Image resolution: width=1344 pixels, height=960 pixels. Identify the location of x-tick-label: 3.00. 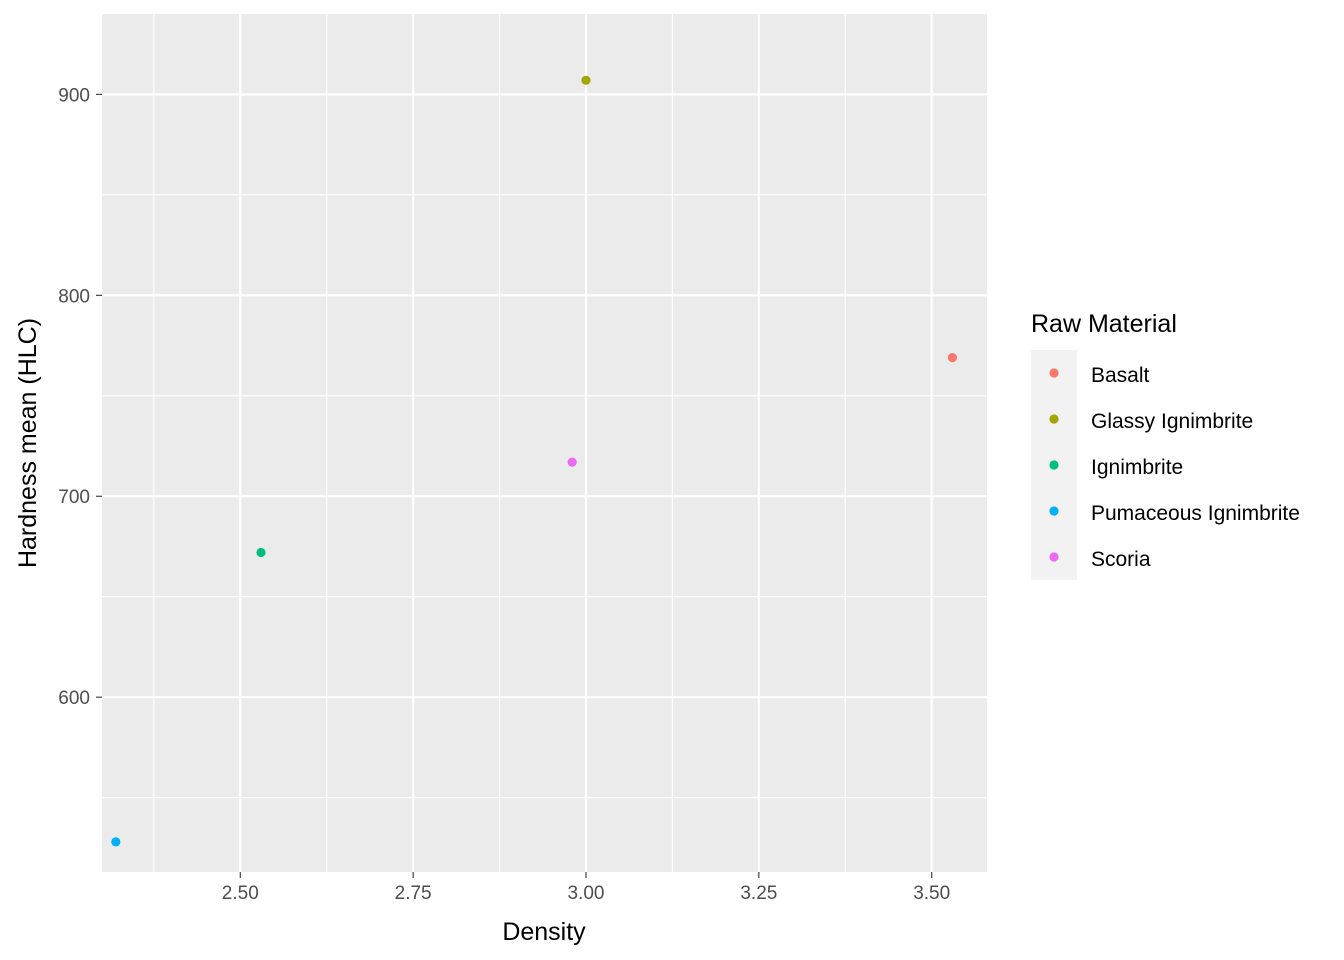
(585, 893).